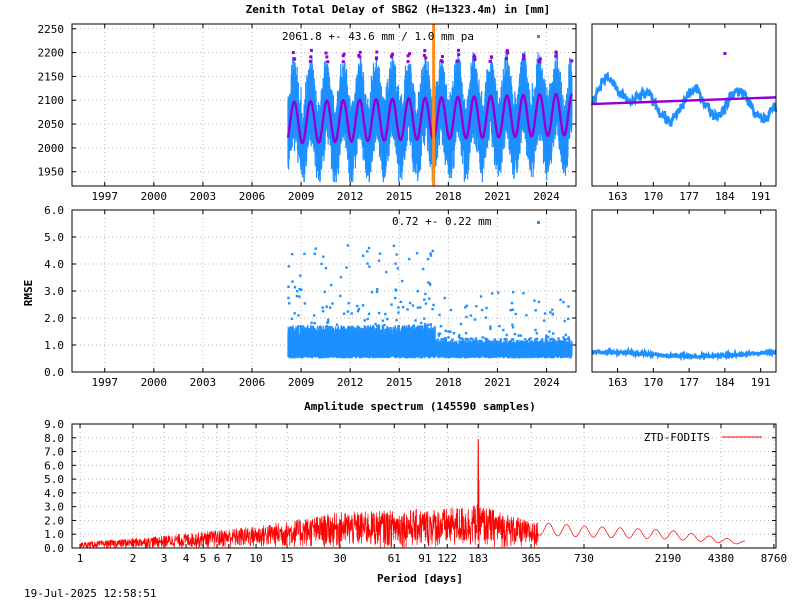 The width and height of the screenshot is (800, 600). What do you see at coordinates (104, 196) in the screenshot?
I see `x-tick-label: 1997` at bounding box center [104, 196].